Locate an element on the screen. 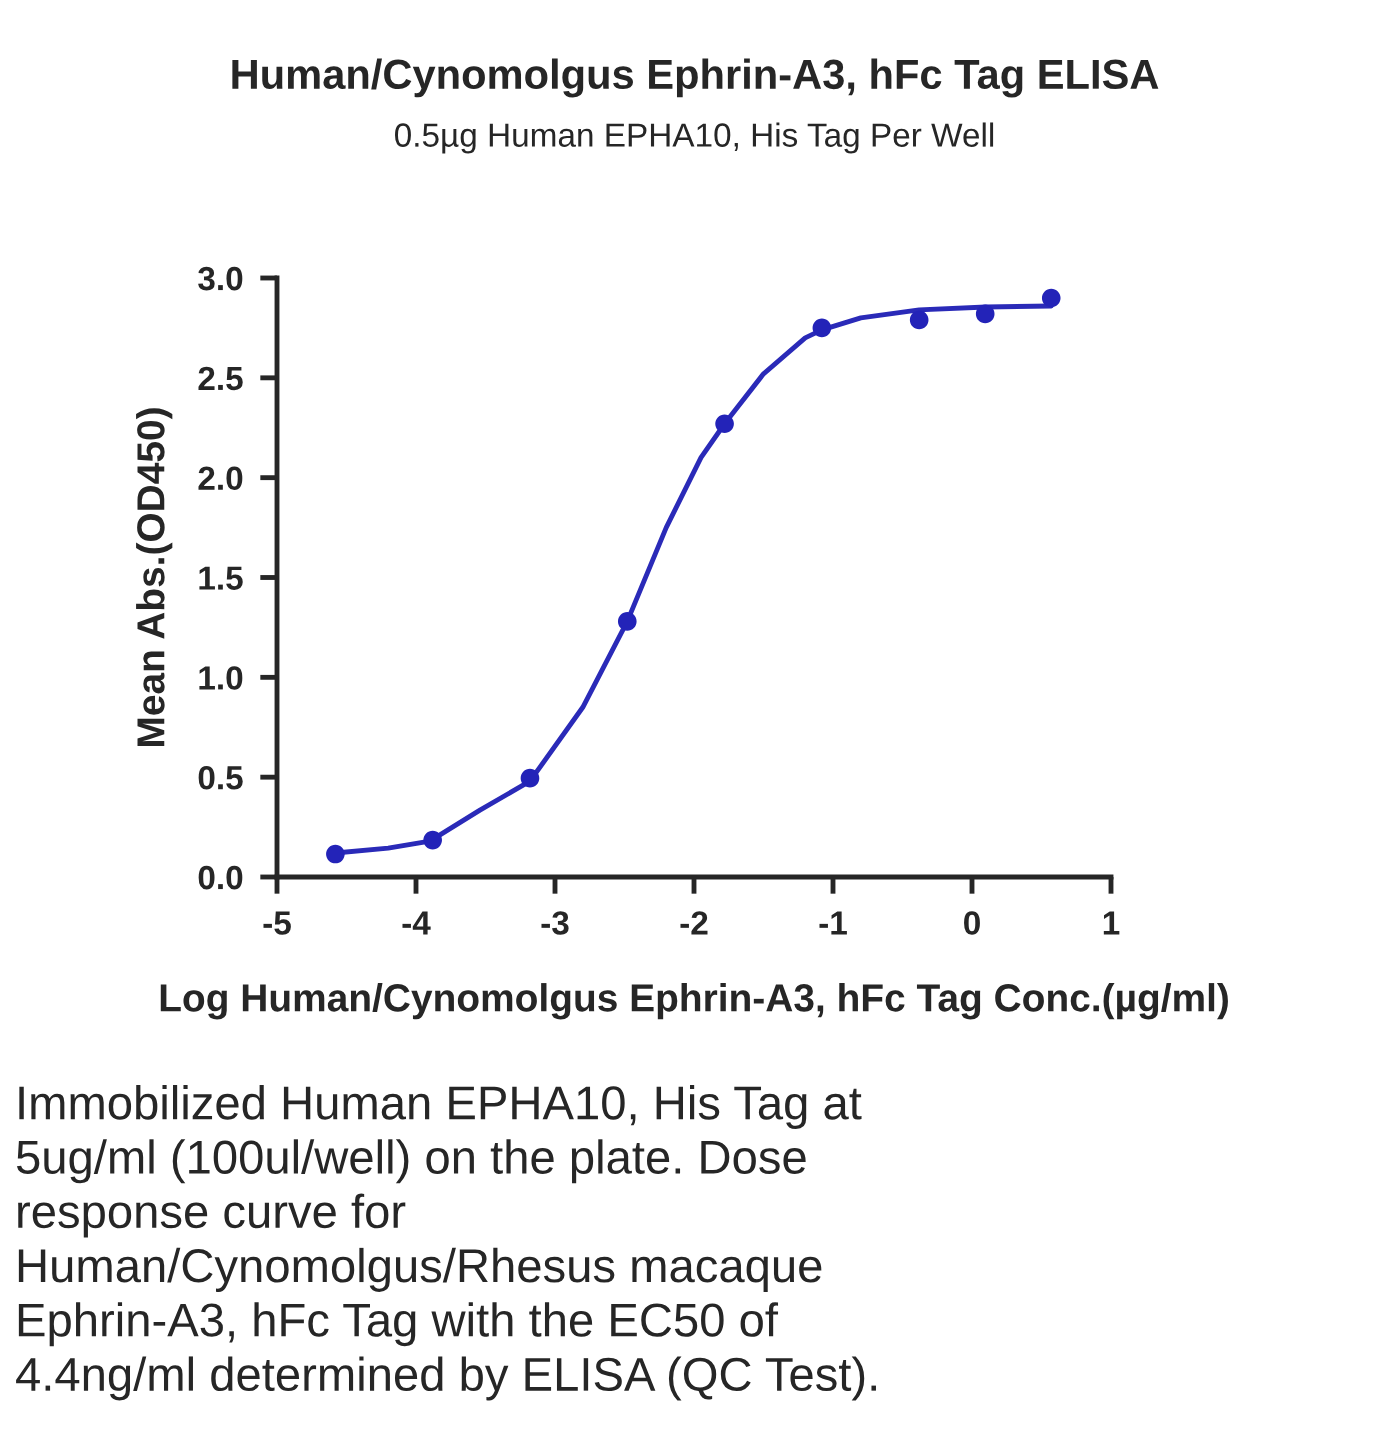 The height and width of the screenshot is (1456, 1389). x-tick-label: -2 is located at coordinates (694, 923).